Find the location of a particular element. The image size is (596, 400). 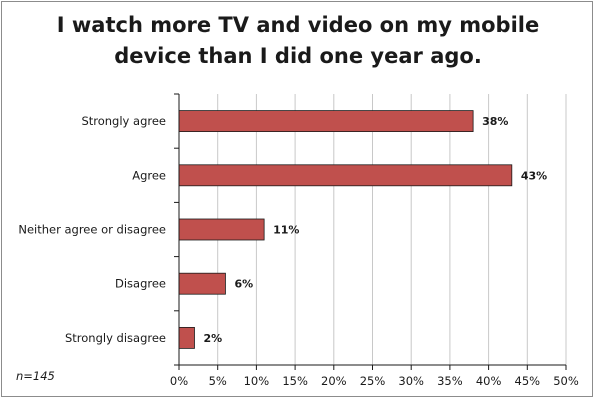

x-tick-label: 40% is located at coordinates (489, 381).